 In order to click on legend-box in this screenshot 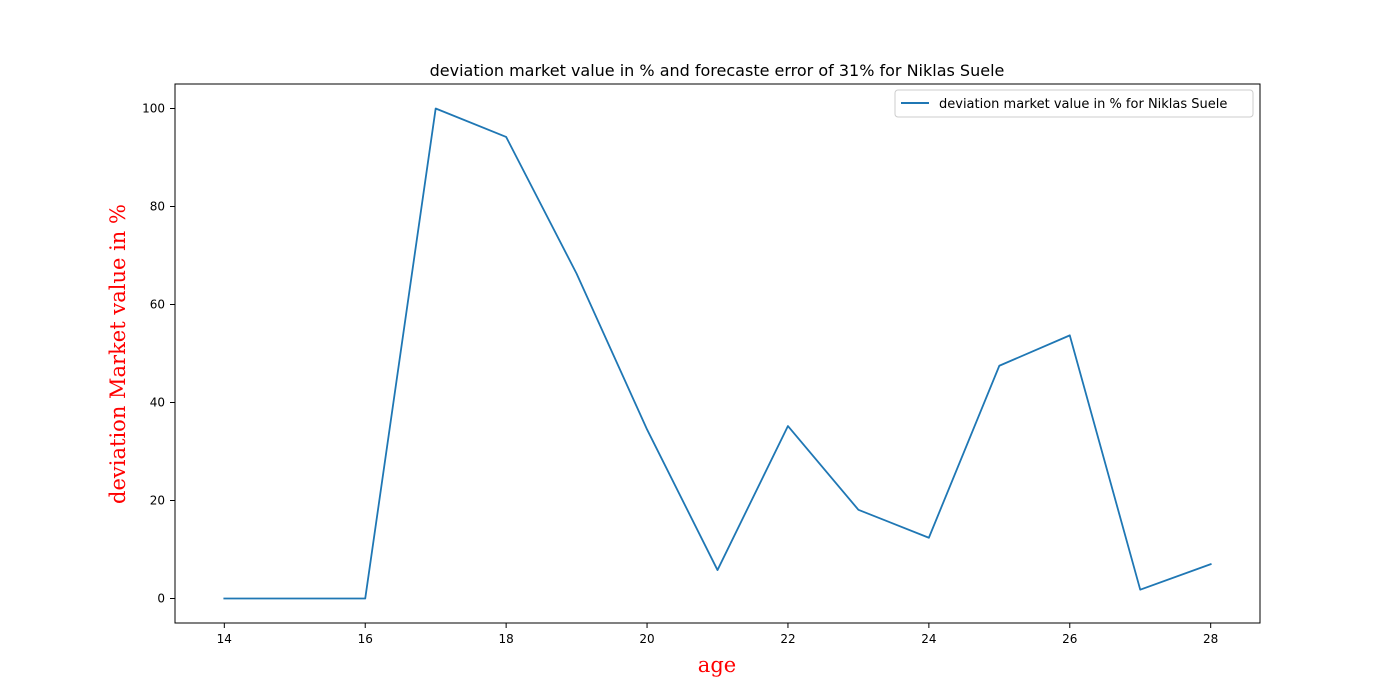, I will do `click(1074, 103)`.